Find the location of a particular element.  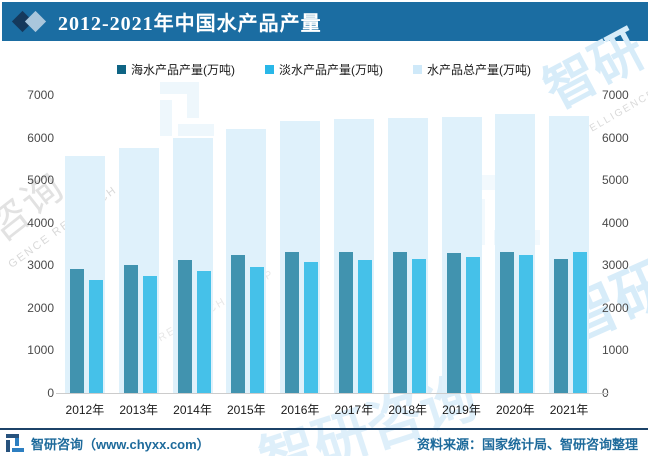

bar-freshwater-2017年 is located at coordinates (364, 326).